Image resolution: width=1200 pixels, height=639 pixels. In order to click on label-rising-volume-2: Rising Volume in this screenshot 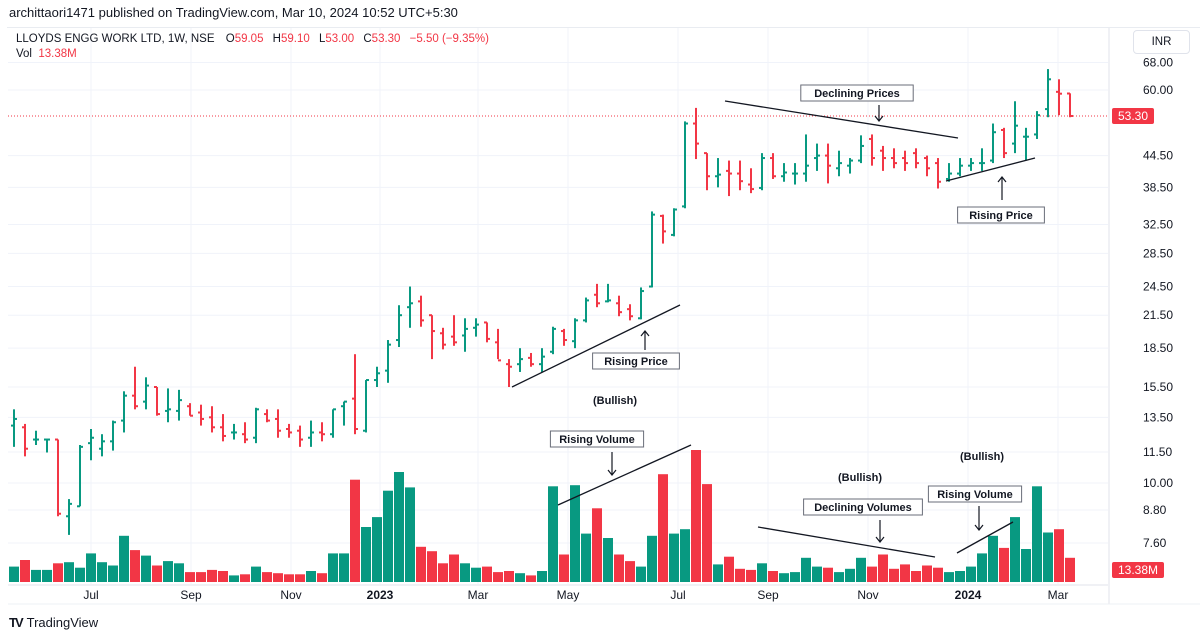, I will do `click(975, 494)`.